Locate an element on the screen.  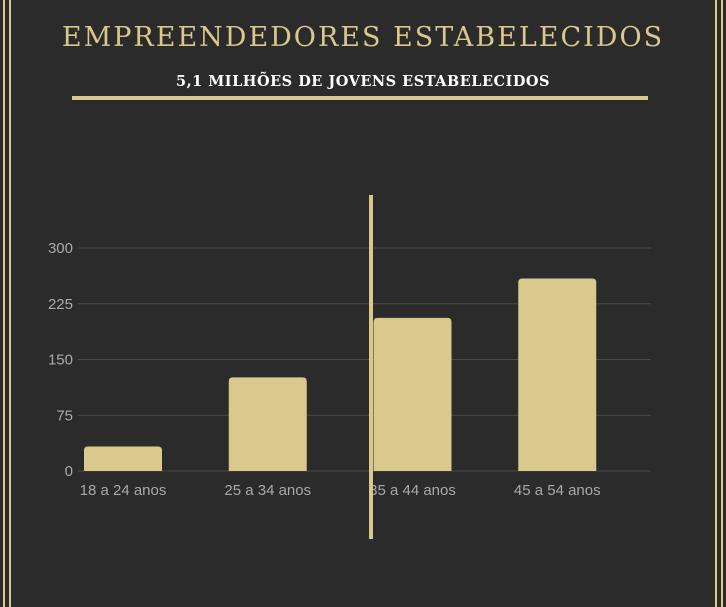
y-tick-label: 0 is located at coordinates (69, 471).